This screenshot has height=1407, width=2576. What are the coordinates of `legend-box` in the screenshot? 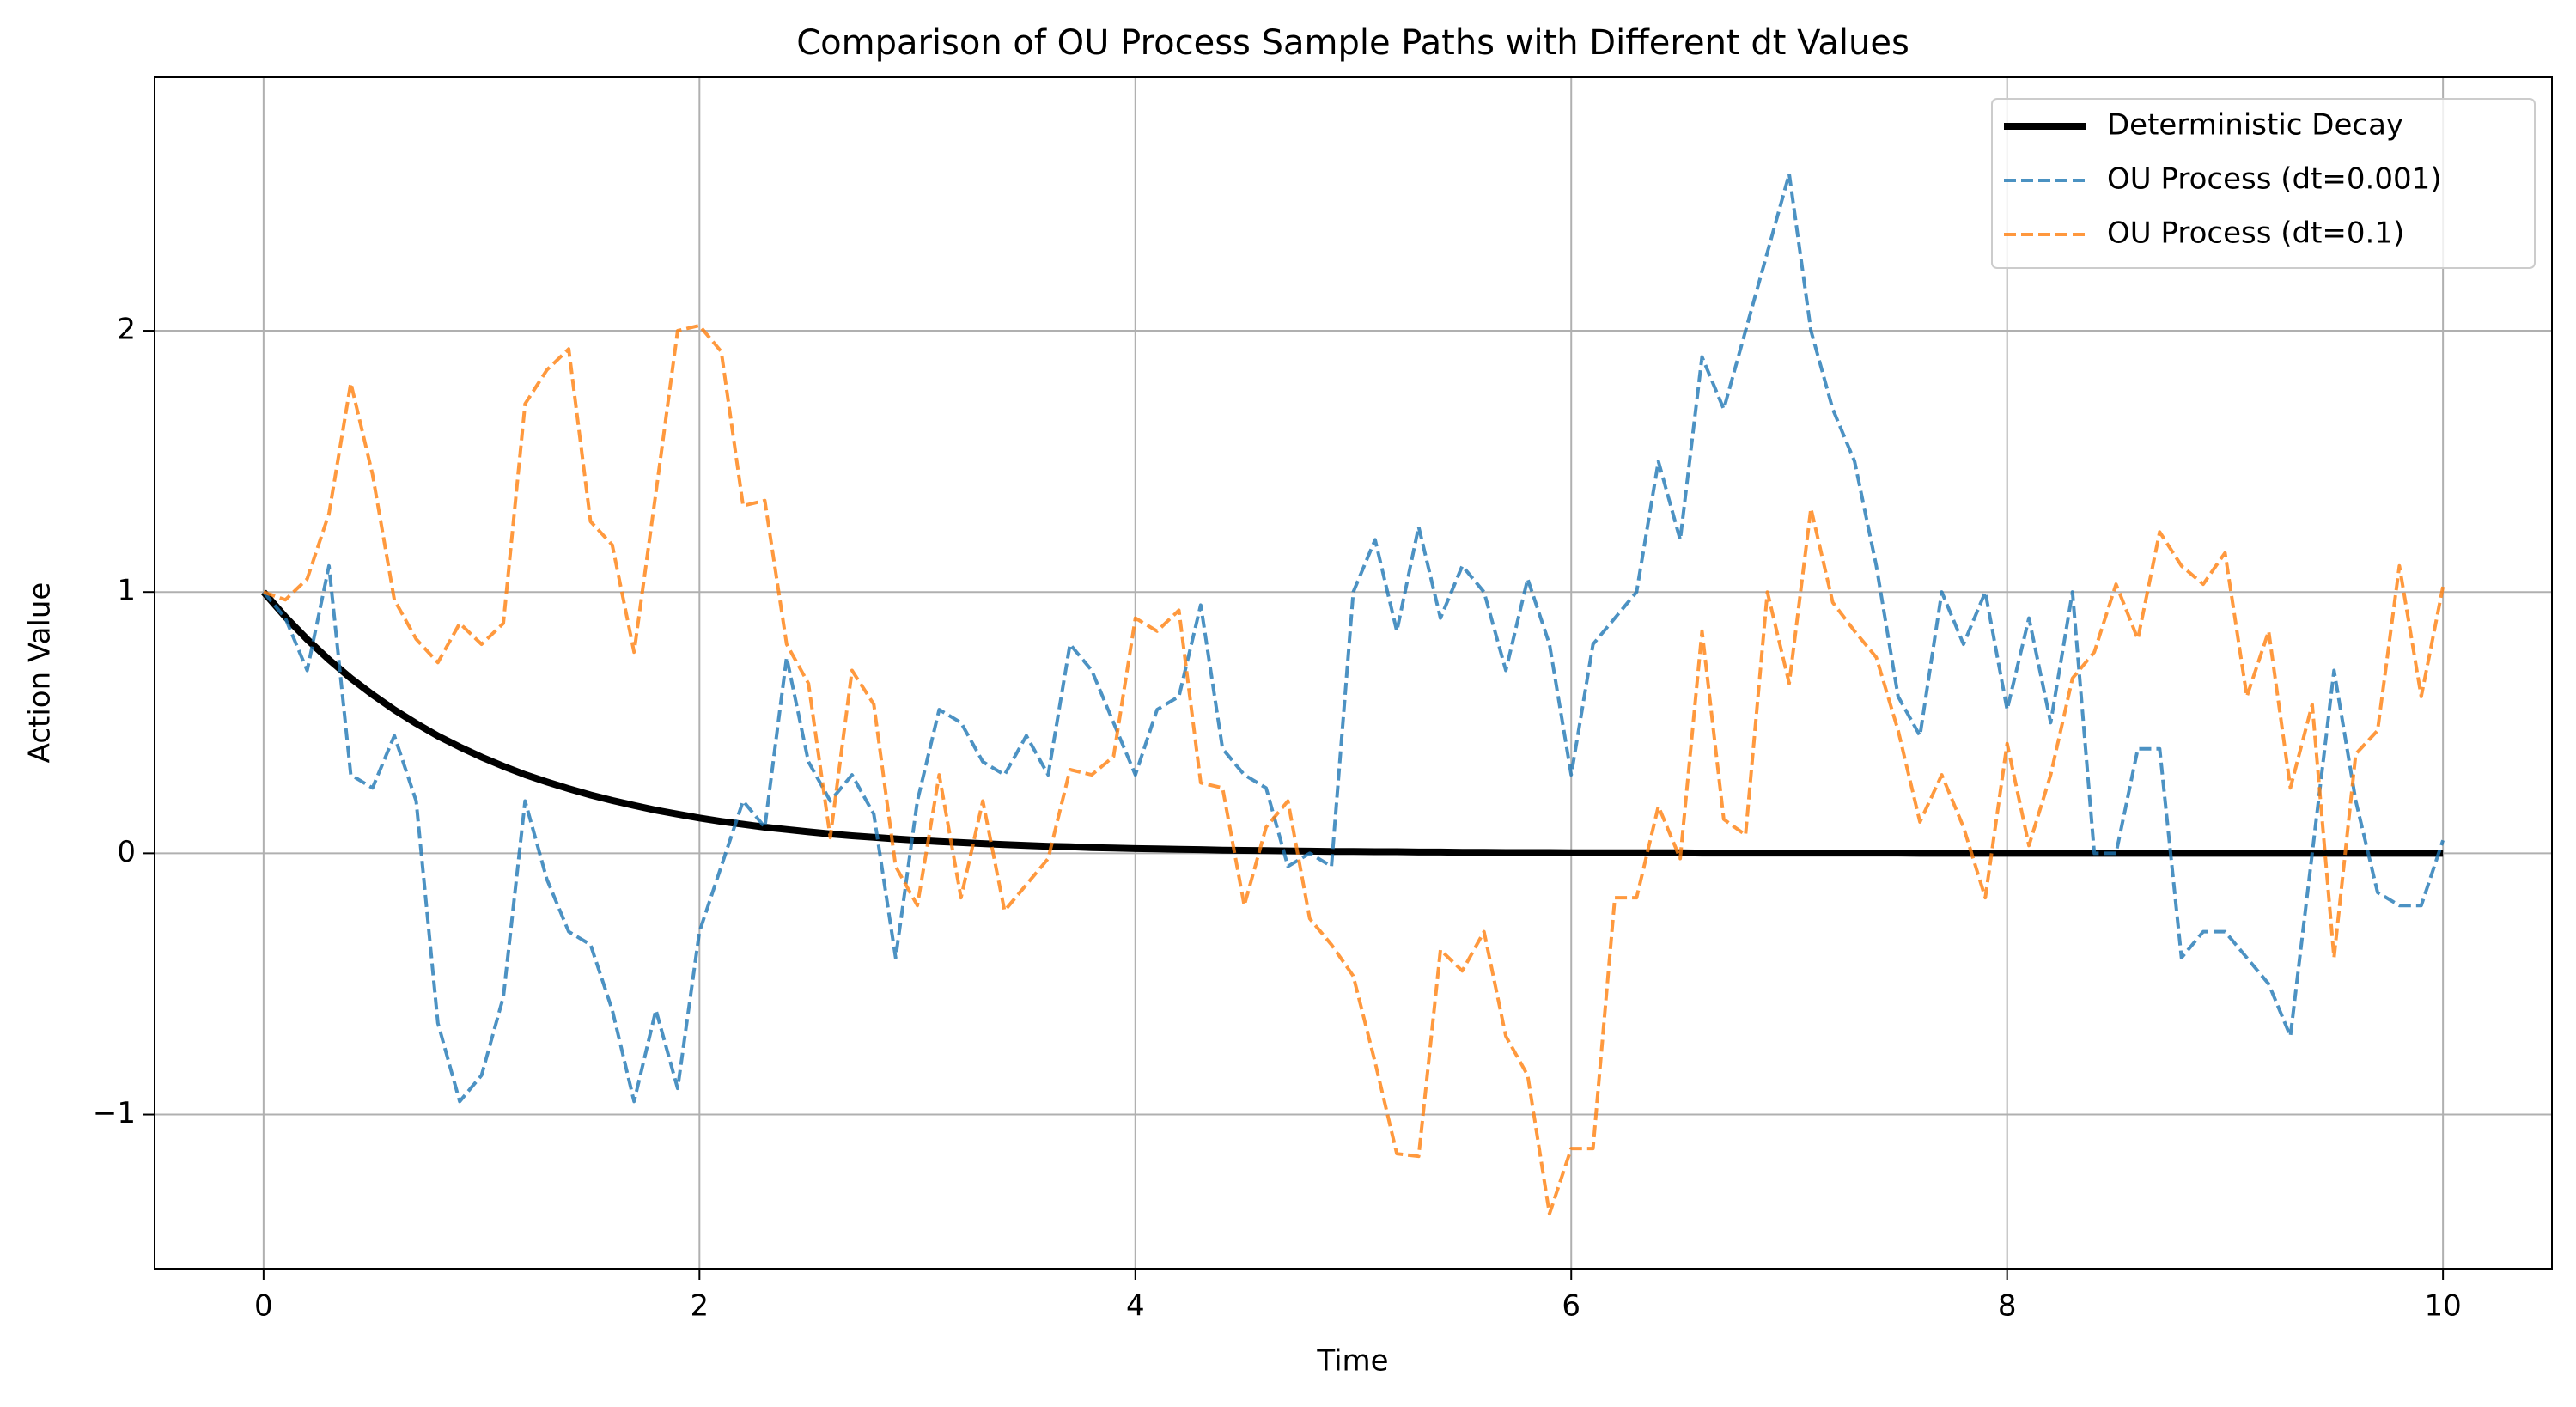 It's located at (2263, 183).